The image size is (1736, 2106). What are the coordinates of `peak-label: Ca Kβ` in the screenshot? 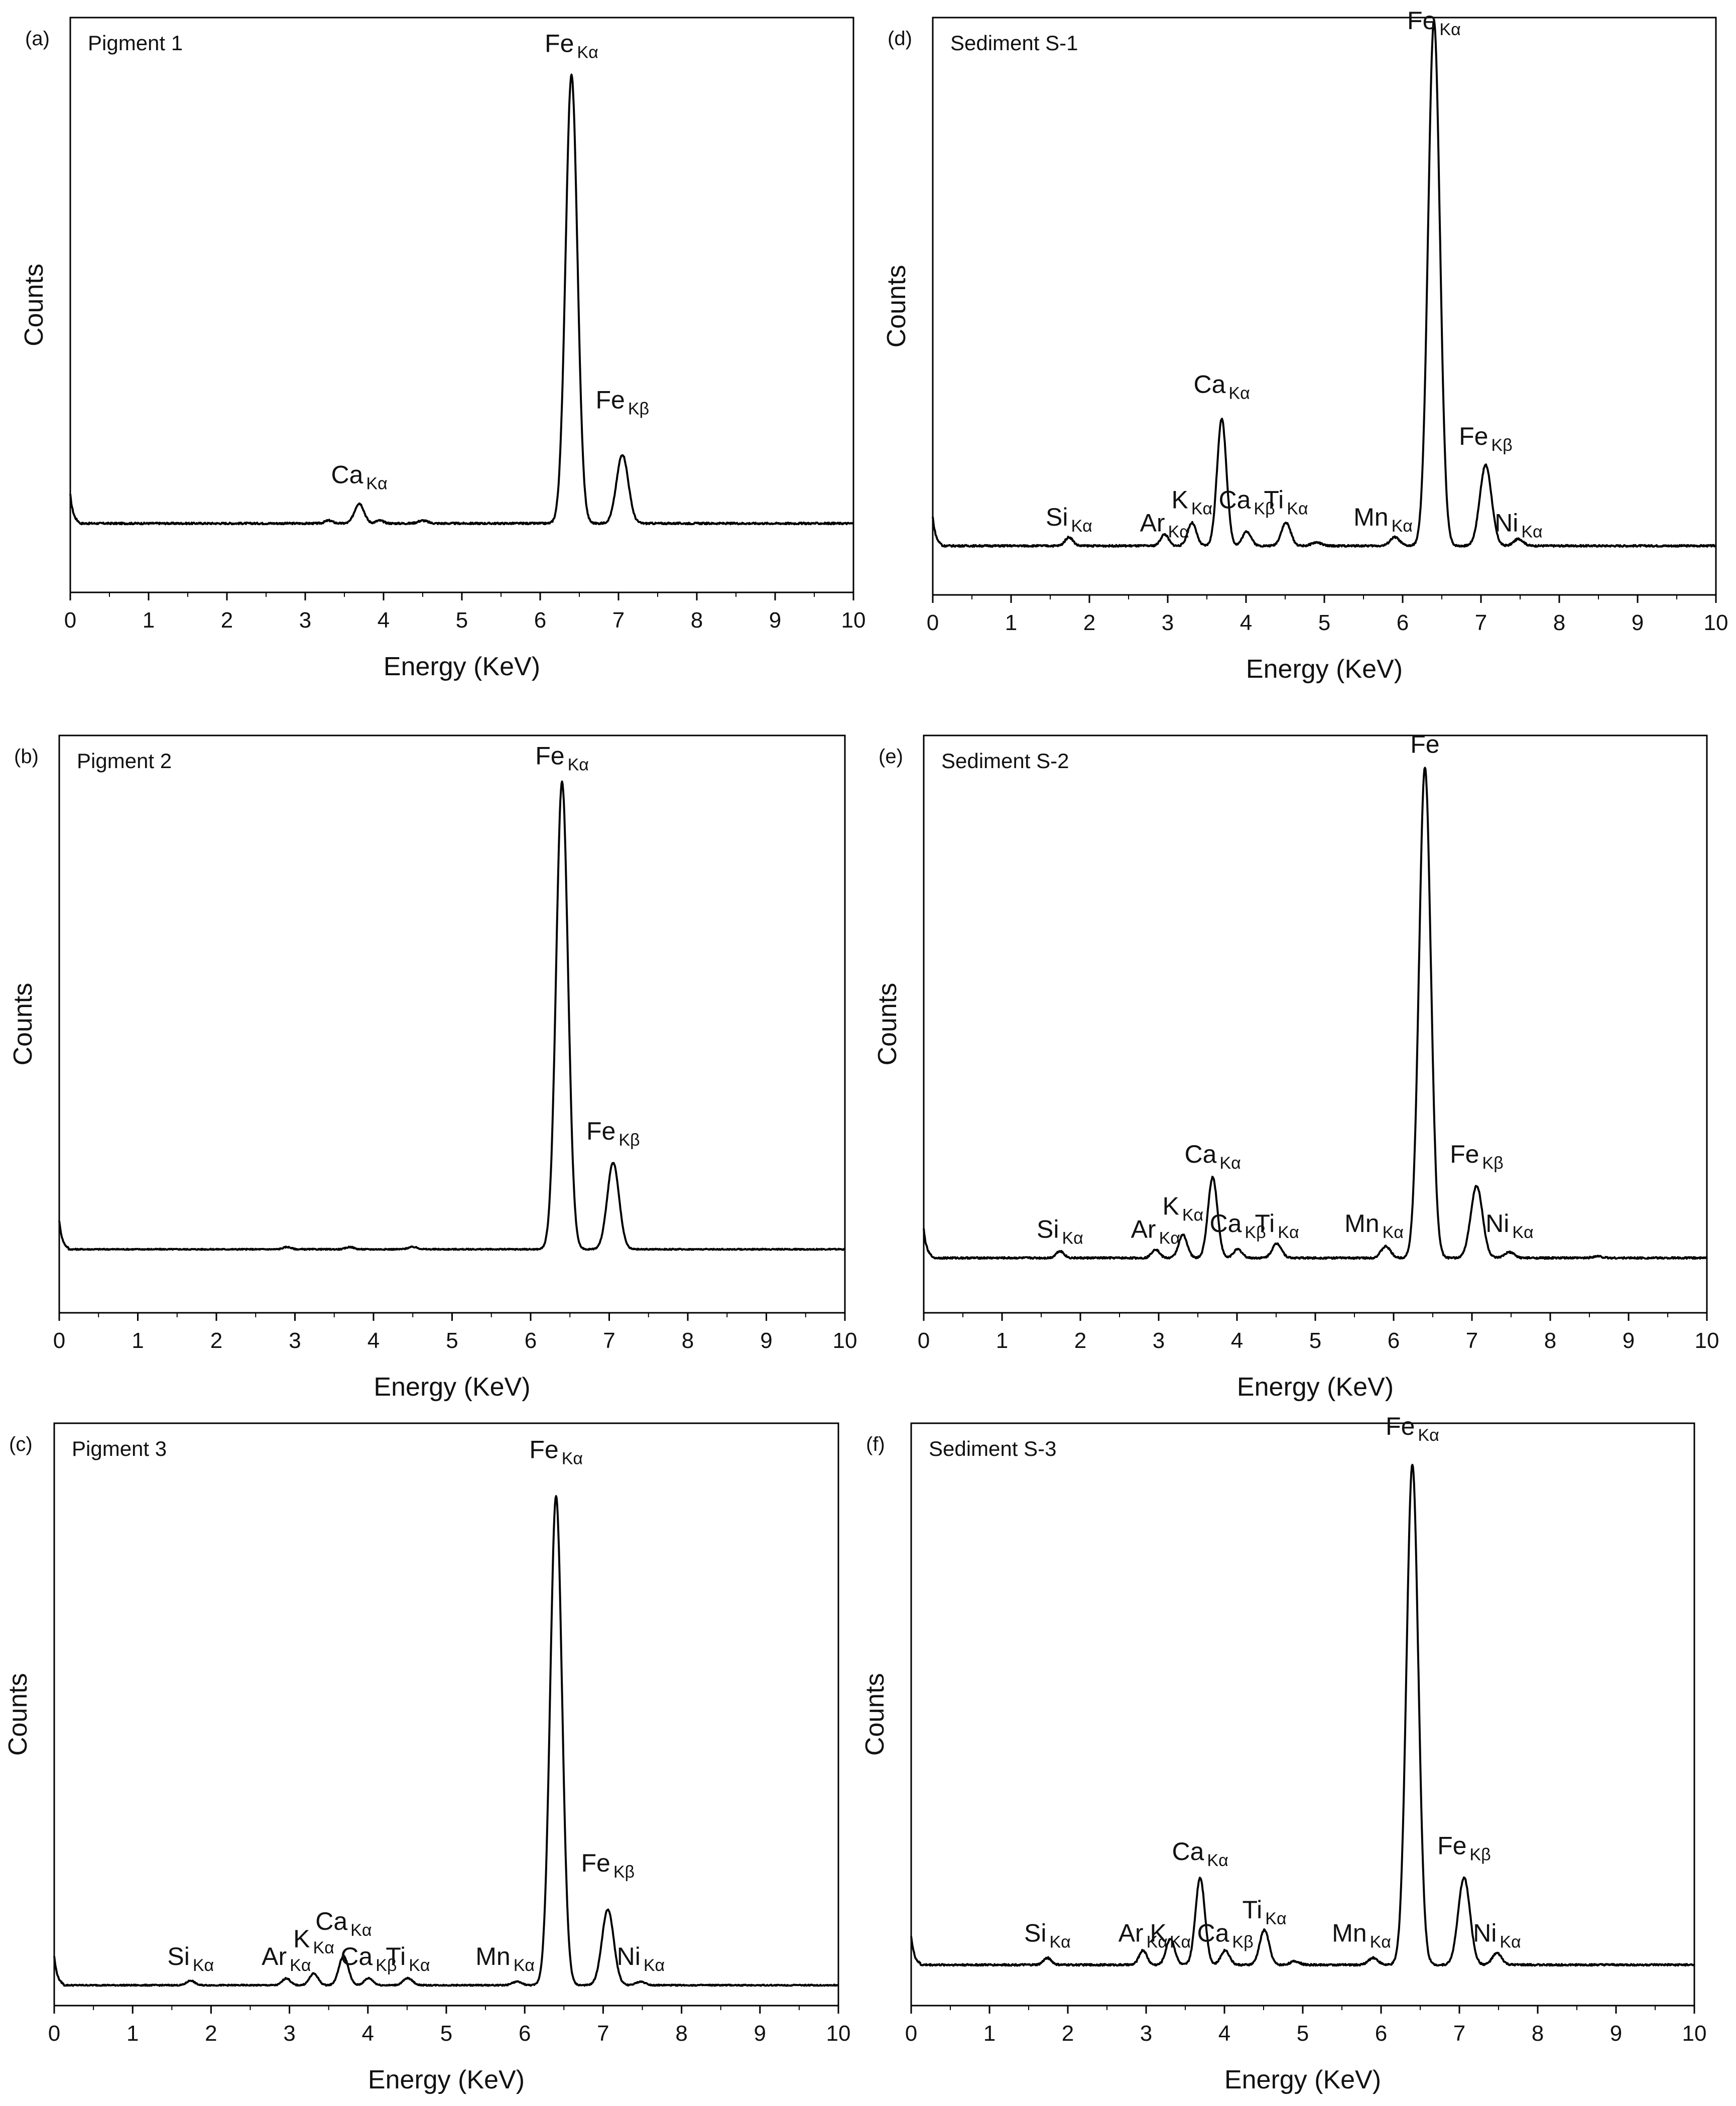 It's located at (1237, 1225).